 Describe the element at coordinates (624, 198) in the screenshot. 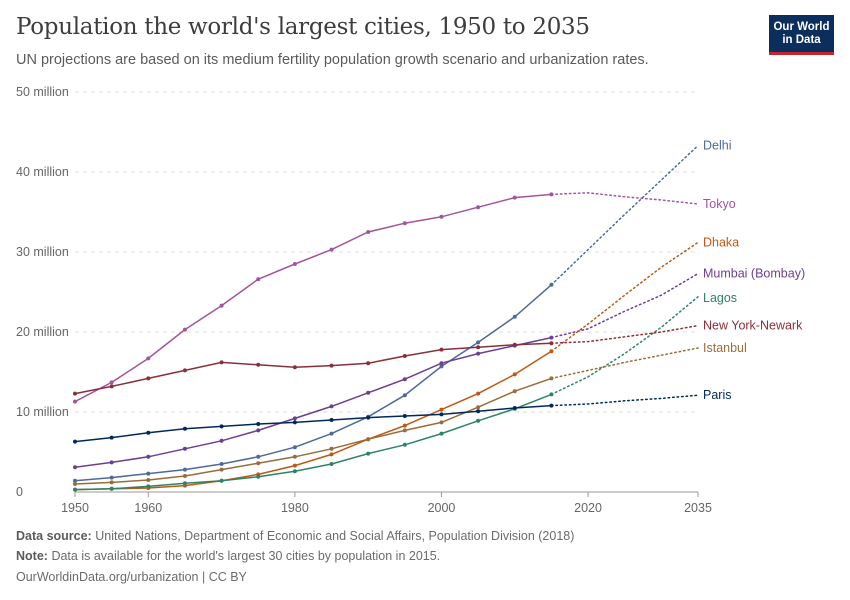

I see `series-projection-tokyo` at that location.